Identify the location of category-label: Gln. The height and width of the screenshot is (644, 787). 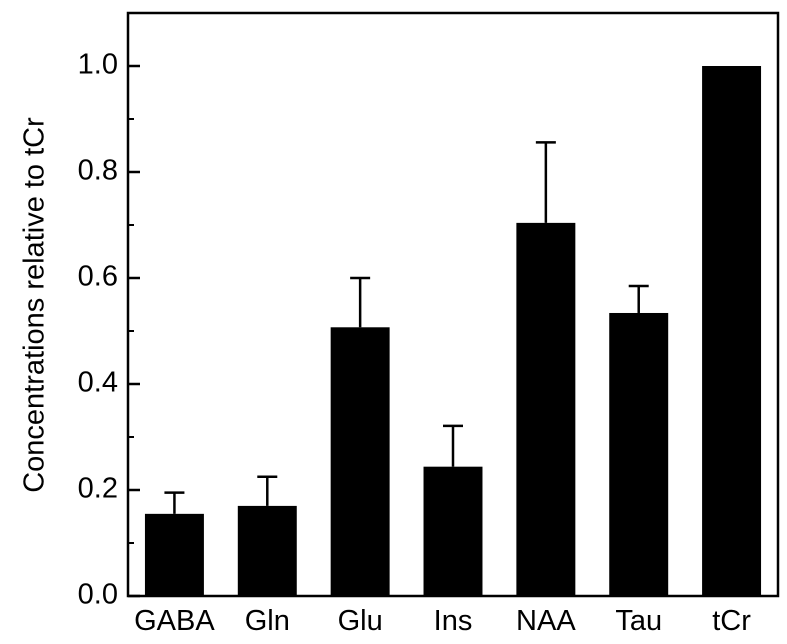
(267, 621).